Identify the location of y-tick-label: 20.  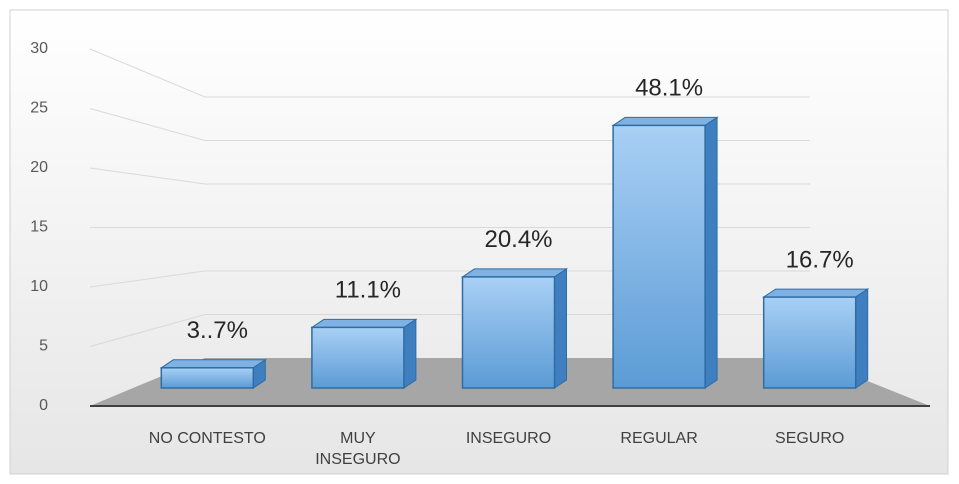
(39, 167).